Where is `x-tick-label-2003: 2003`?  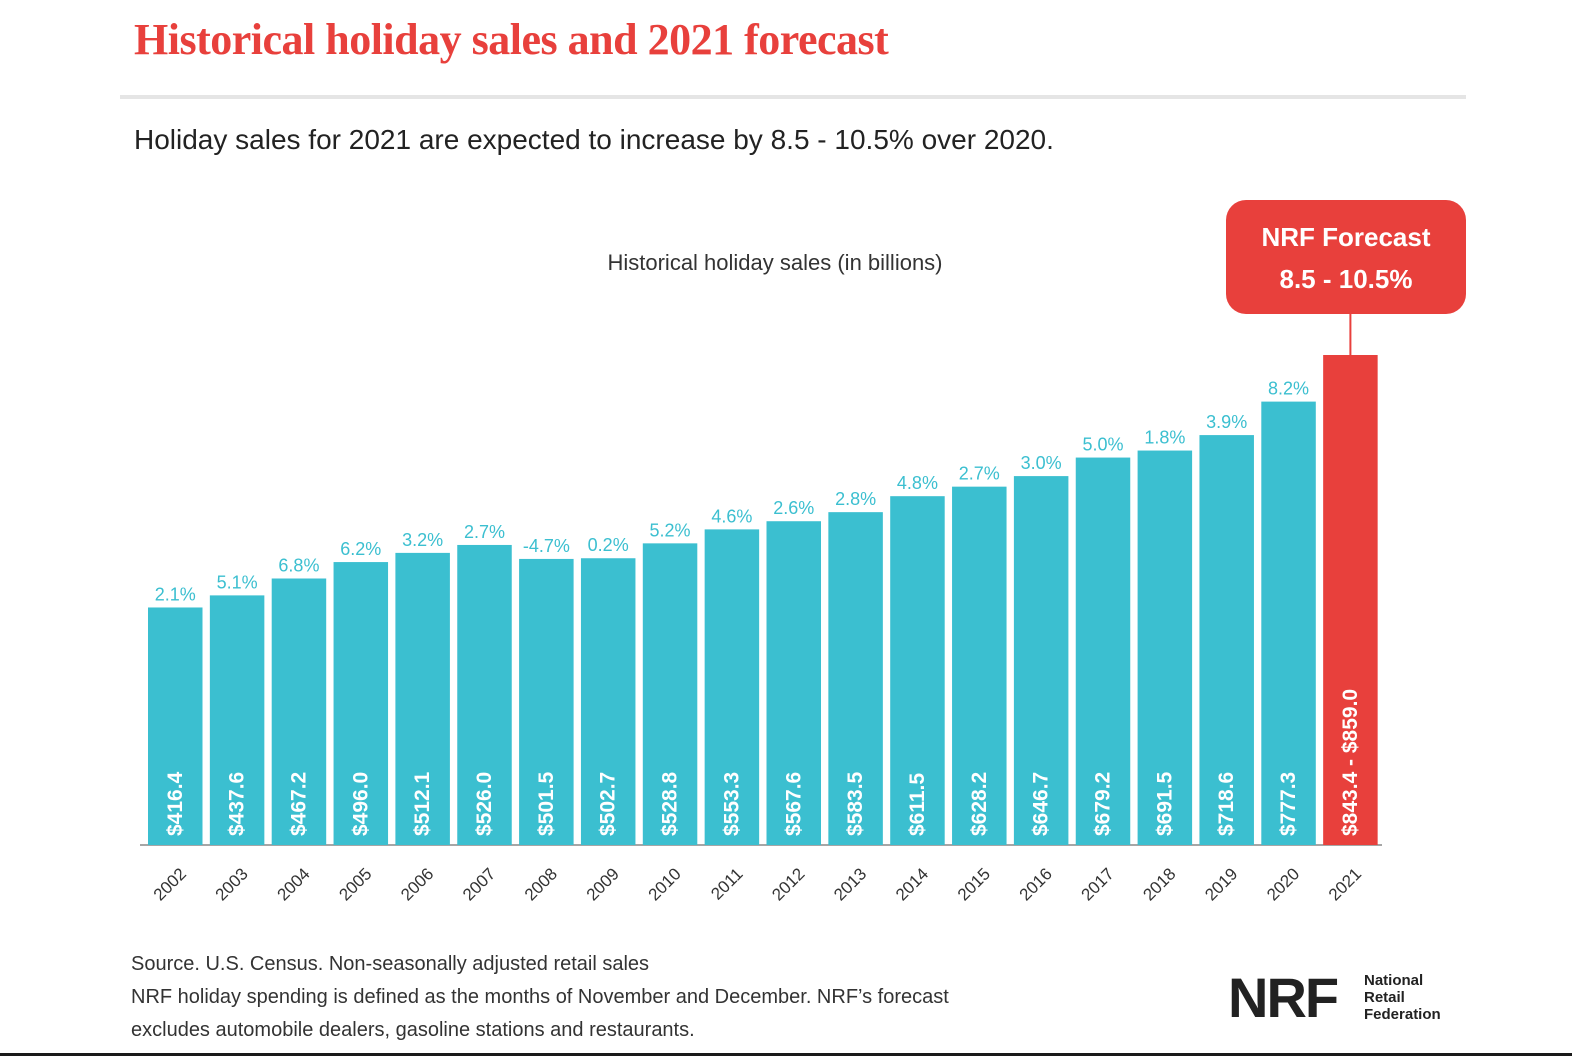 x-tick-label-2003: 2003 is located at coordinates (232, 884).